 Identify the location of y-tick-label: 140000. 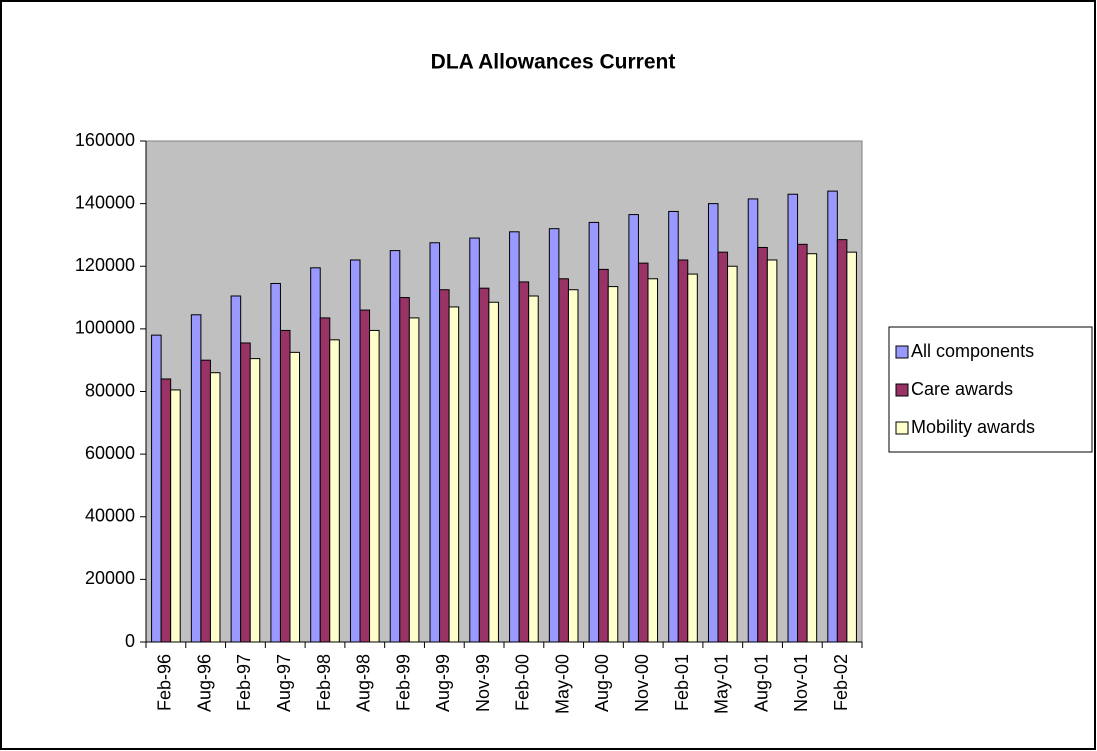
(105, 202).